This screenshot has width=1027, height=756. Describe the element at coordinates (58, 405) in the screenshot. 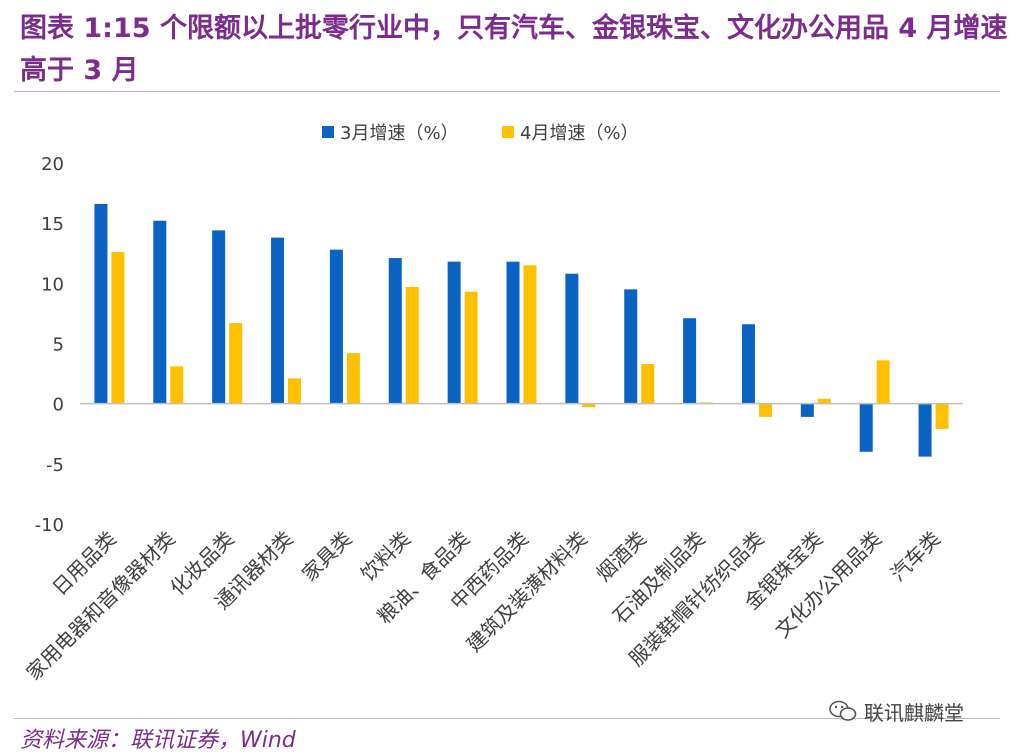

I see `y-tick-label: 0` at that location.